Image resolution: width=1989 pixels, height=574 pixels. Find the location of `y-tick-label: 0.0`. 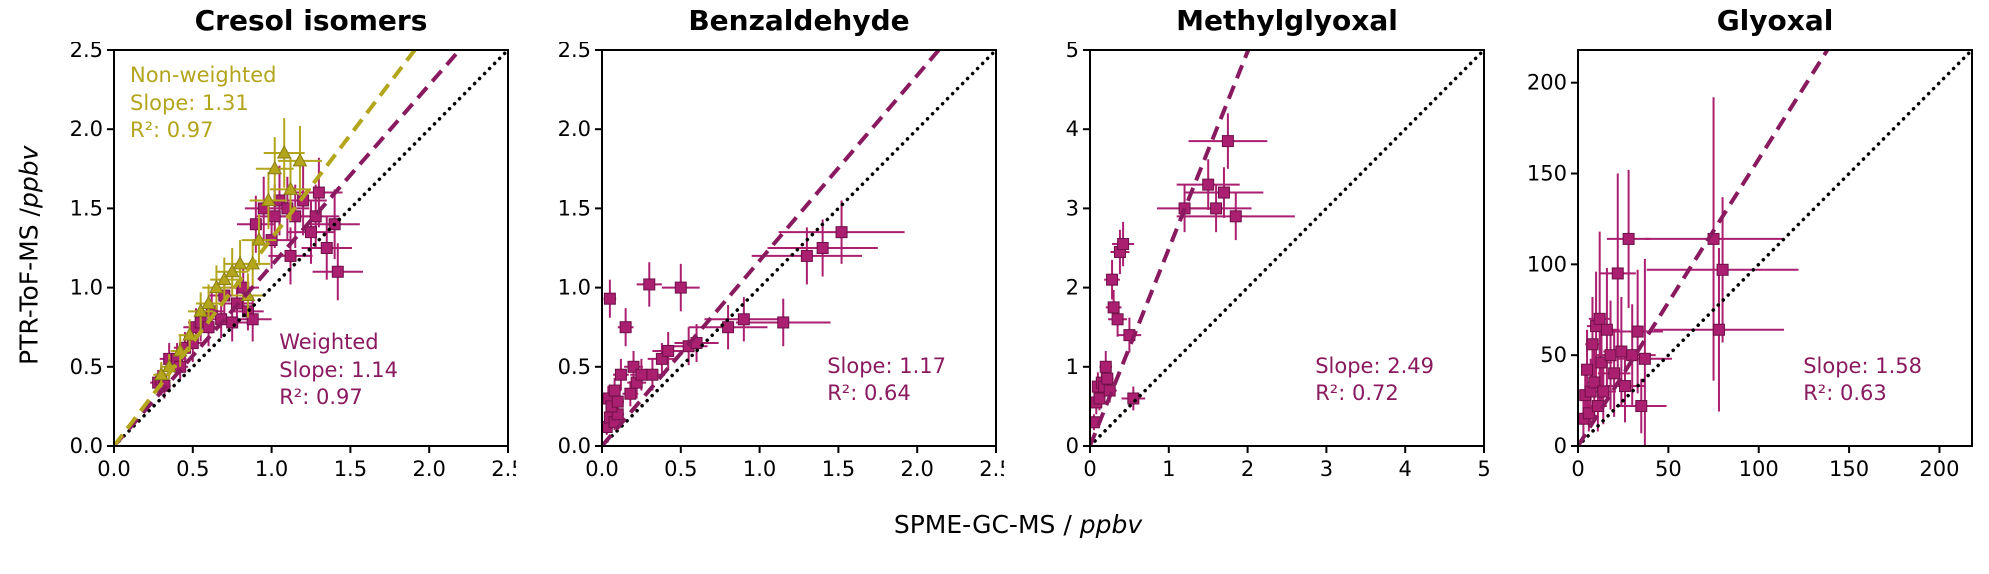

y-tick-label: 0.0 is located at coordinates (574, 446).